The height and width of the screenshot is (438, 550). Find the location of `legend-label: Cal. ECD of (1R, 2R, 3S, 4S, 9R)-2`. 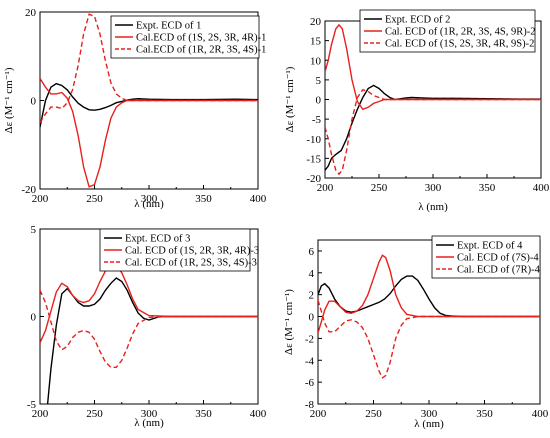

legend-label: Cal. ECD of (1R, 2R, 3S, 4S, 9R)-2 is located at coordinates (460, 32).